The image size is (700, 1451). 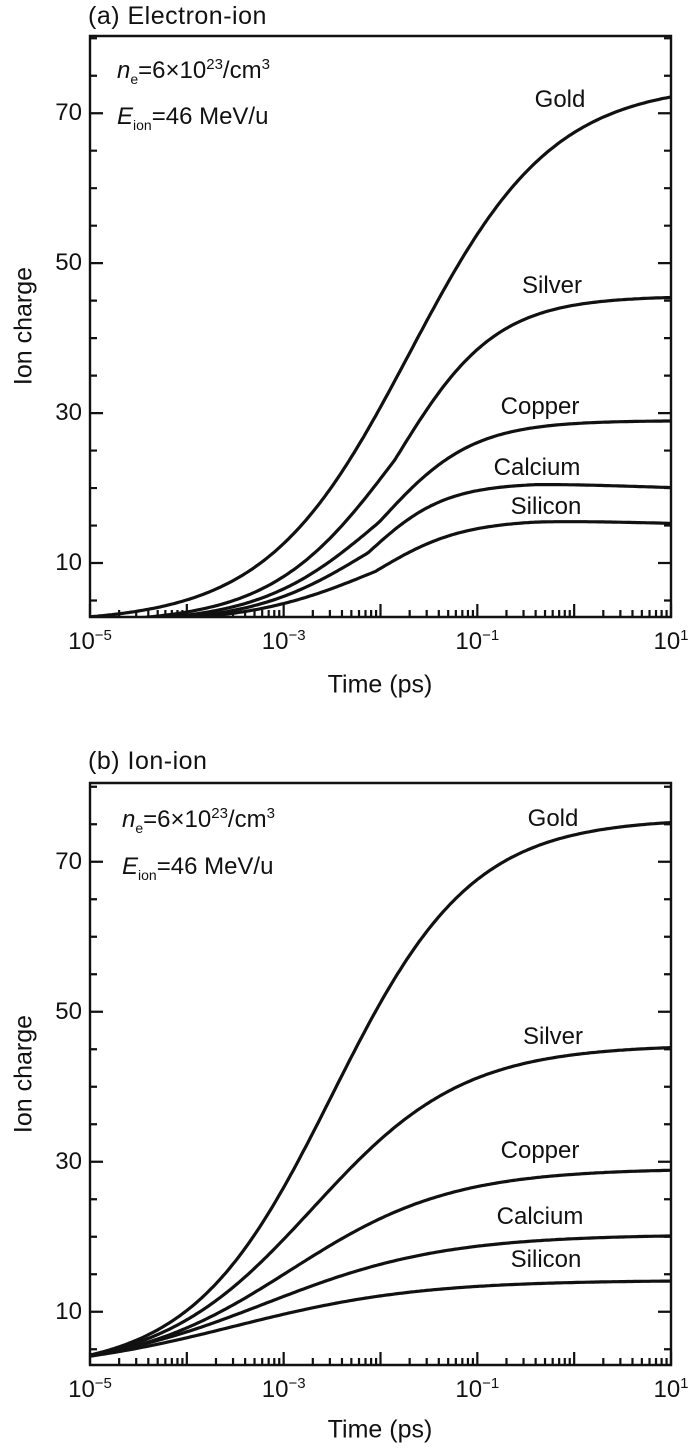 I want to click on panel-b-y-axis-title: Ion charge, so click(x=23, y=1074).